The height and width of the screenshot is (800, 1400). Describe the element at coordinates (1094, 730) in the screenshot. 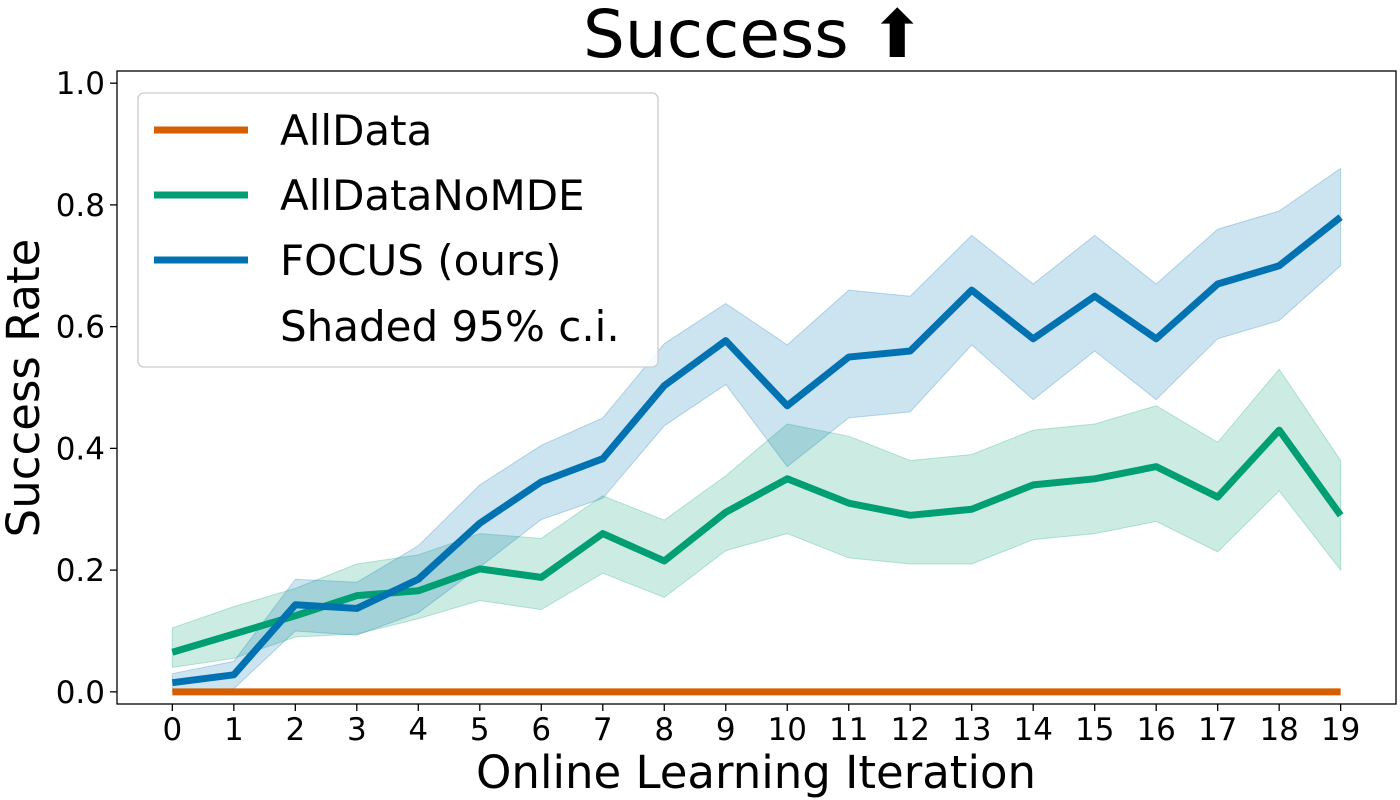

I see `x-tick-label: 15` at that location.